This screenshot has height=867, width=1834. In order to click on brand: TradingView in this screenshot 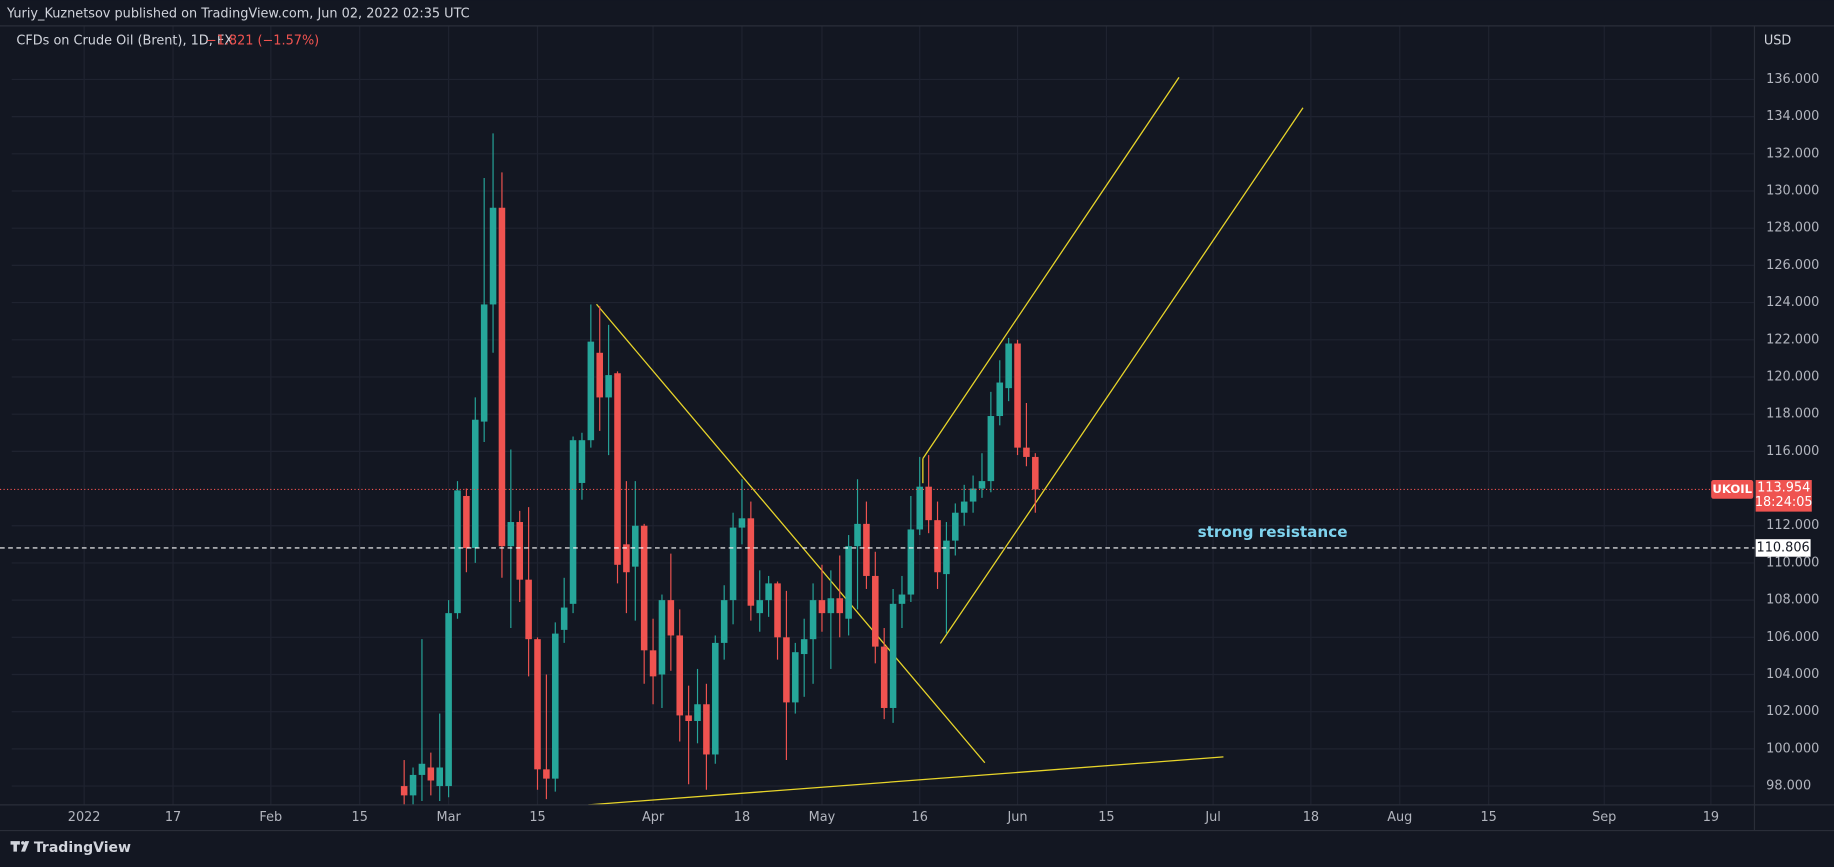, I will do `click(82, 848)`.